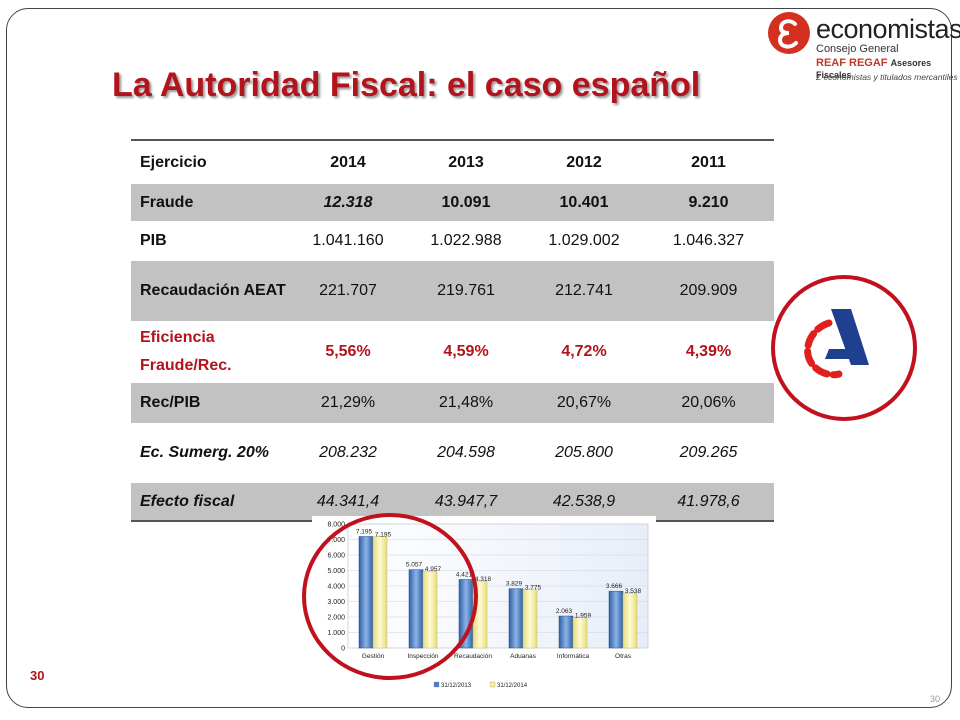  Describe the element at coordinates (584, 291) in the screenshot. I see `table-cell: 212.741` at that location.